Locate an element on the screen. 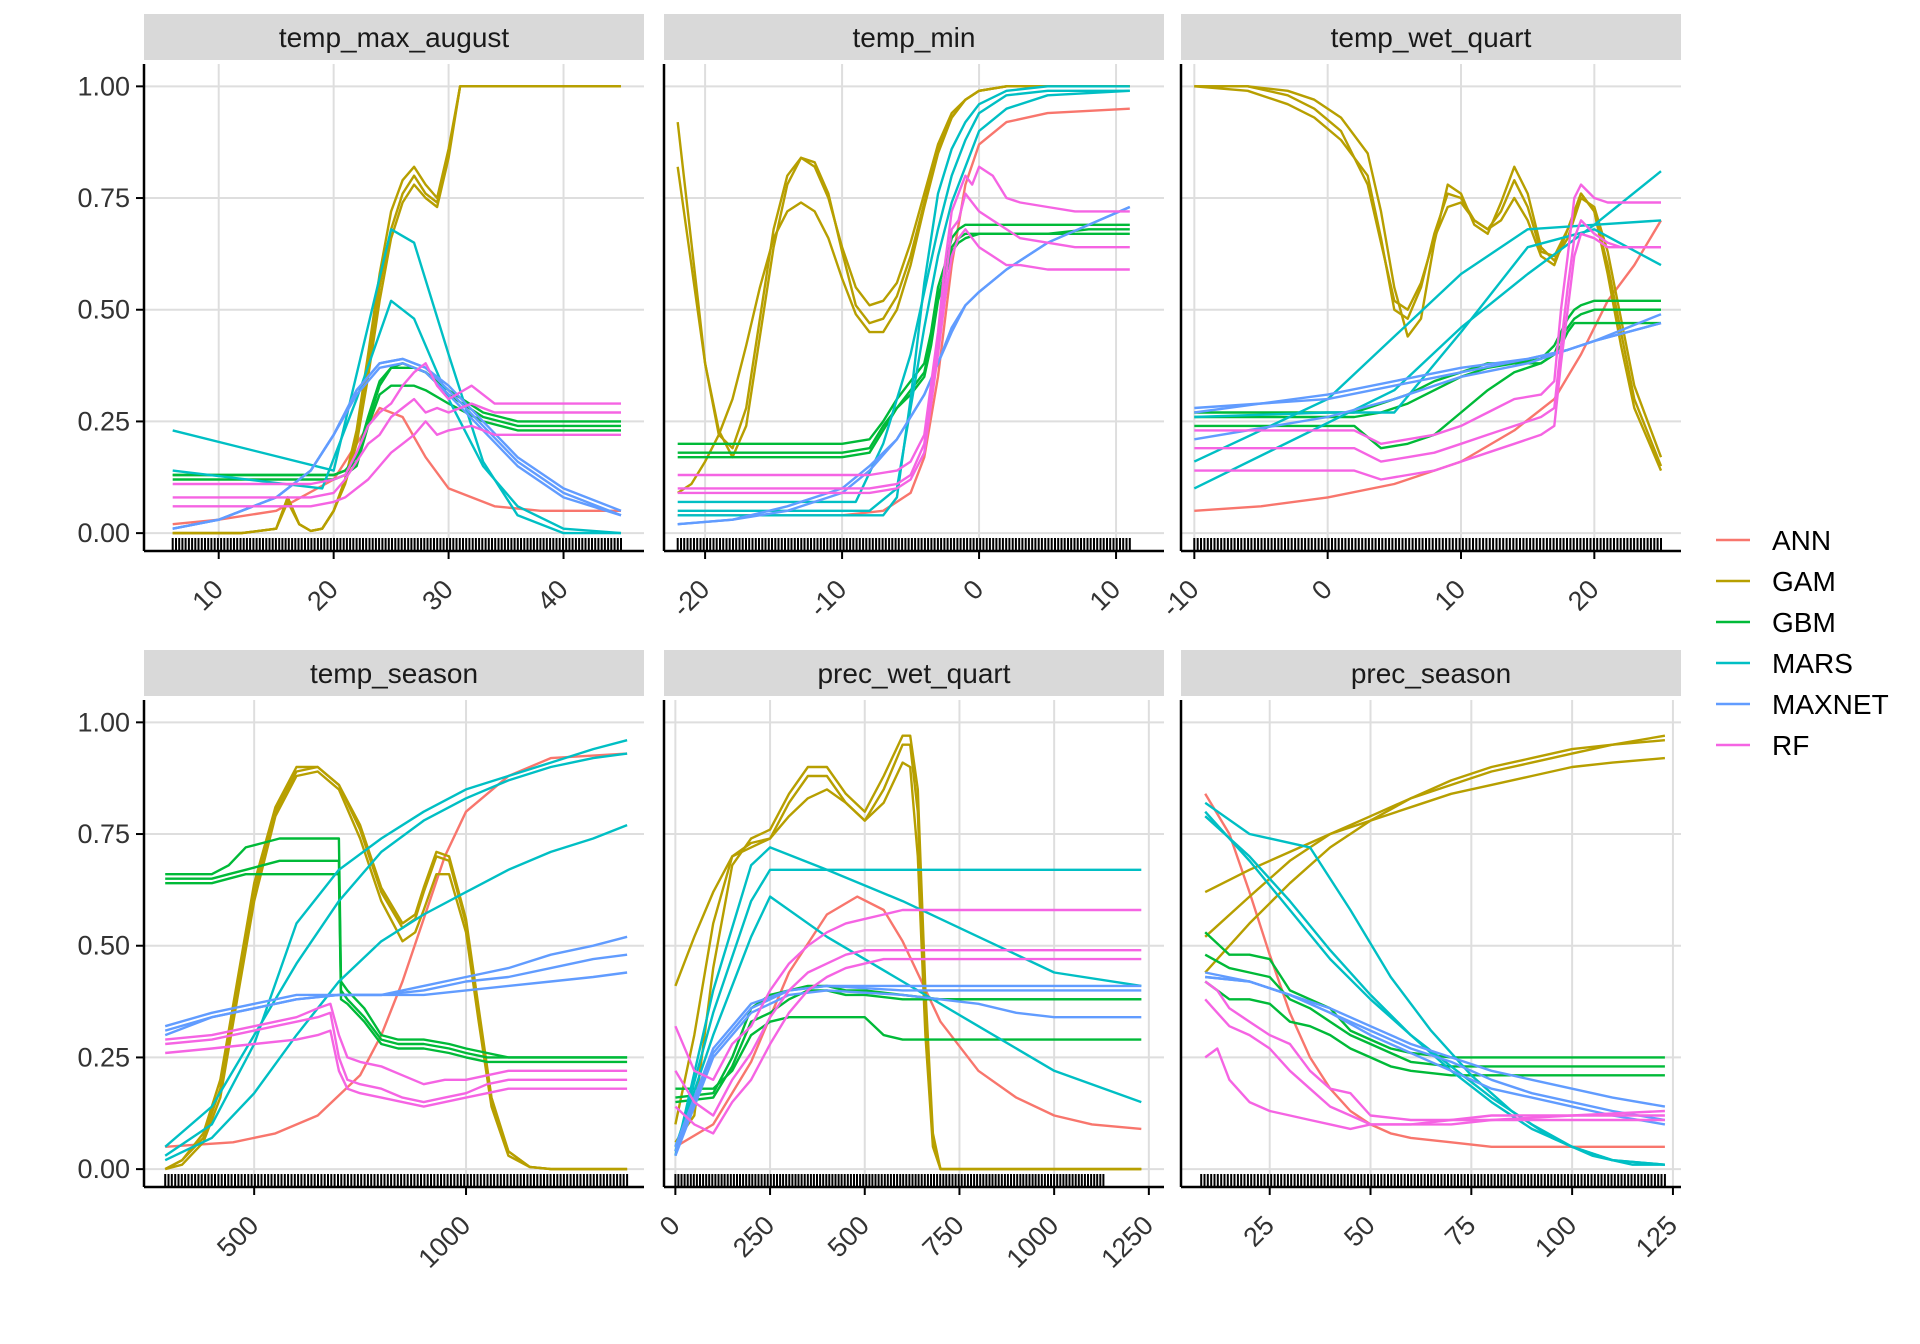 Image resolution: width=1920 pixels, height=1344 pixels. facet-title: prec_season is located at coordinates (1431, 673).